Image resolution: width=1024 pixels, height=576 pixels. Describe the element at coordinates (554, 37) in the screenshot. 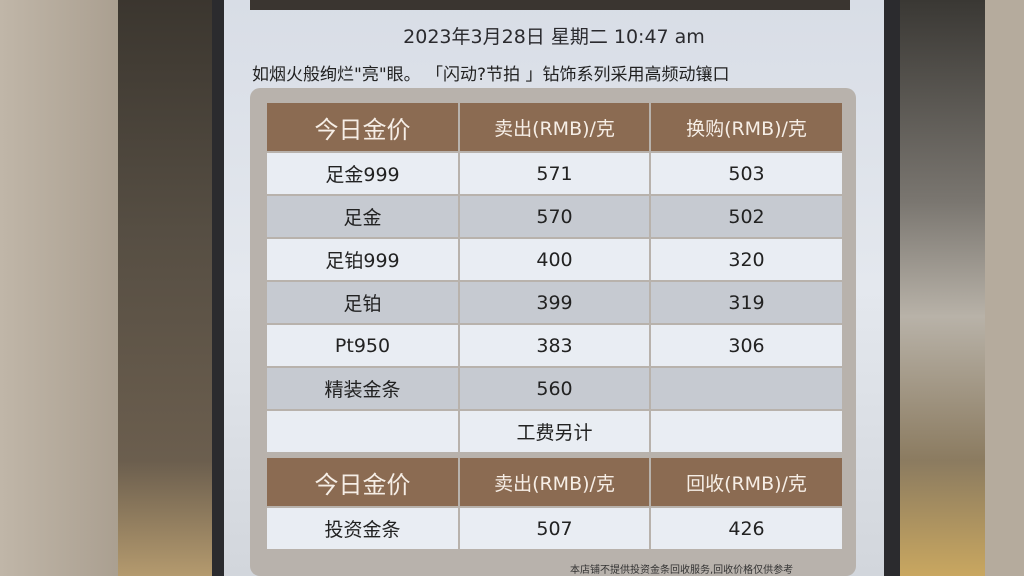

I see `date-time: 2023年3月28日 星期二 10:47 am` at that location.